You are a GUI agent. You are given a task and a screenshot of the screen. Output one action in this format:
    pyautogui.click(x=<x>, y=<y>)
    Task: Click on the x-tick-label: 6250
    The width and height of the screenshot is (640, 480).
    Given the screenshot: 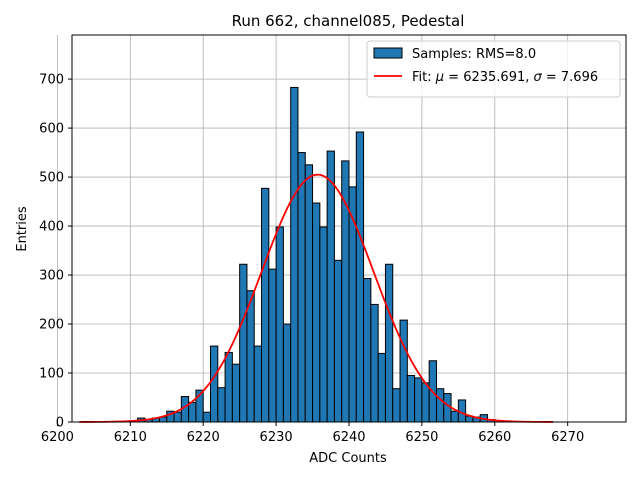 What is the action you would take?
    pyautogui.click(x=421, y=437)
    